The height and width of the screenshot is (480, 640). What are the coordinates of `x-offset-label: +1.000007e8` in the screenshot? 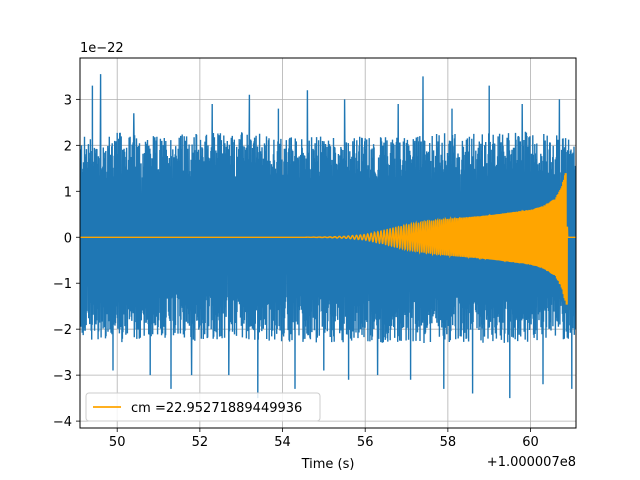 It's located at (531, 462).